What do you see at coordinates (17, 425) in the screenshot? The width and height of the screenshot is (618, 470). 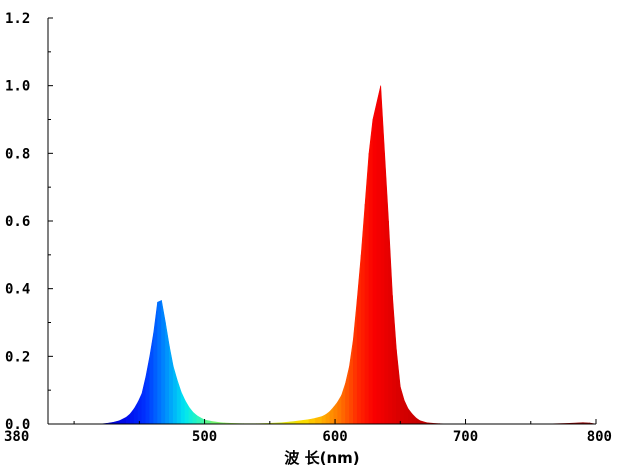 I see `y-tick-label: 0.0` at bounding box center [17, 425].